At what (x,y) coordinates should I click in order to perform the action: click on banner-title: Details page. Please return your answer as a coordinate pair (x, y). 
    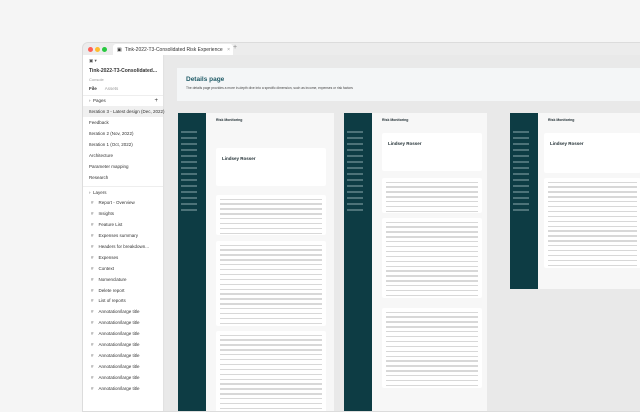
    Looking at the image, I should click on (205, 79).